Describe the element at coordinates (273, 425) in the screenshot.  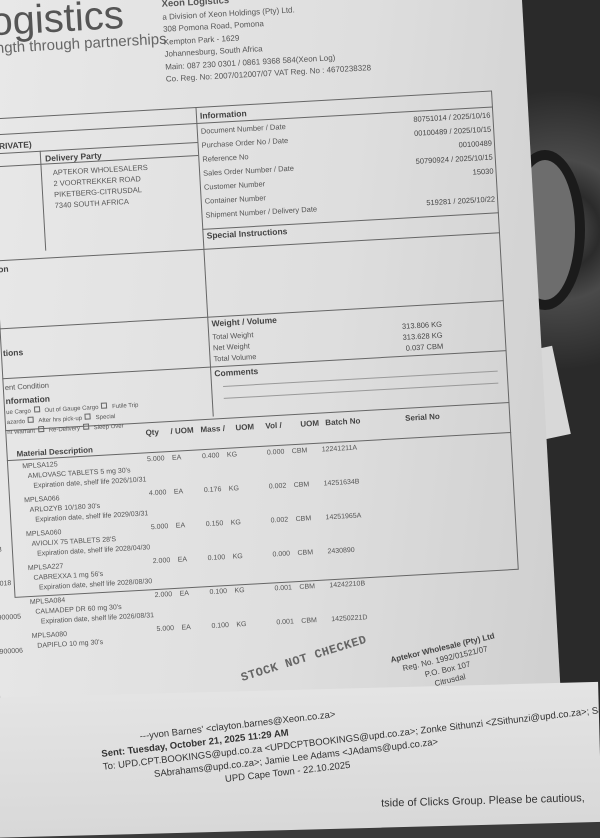
I see `col-volume: Vol /` at that location.